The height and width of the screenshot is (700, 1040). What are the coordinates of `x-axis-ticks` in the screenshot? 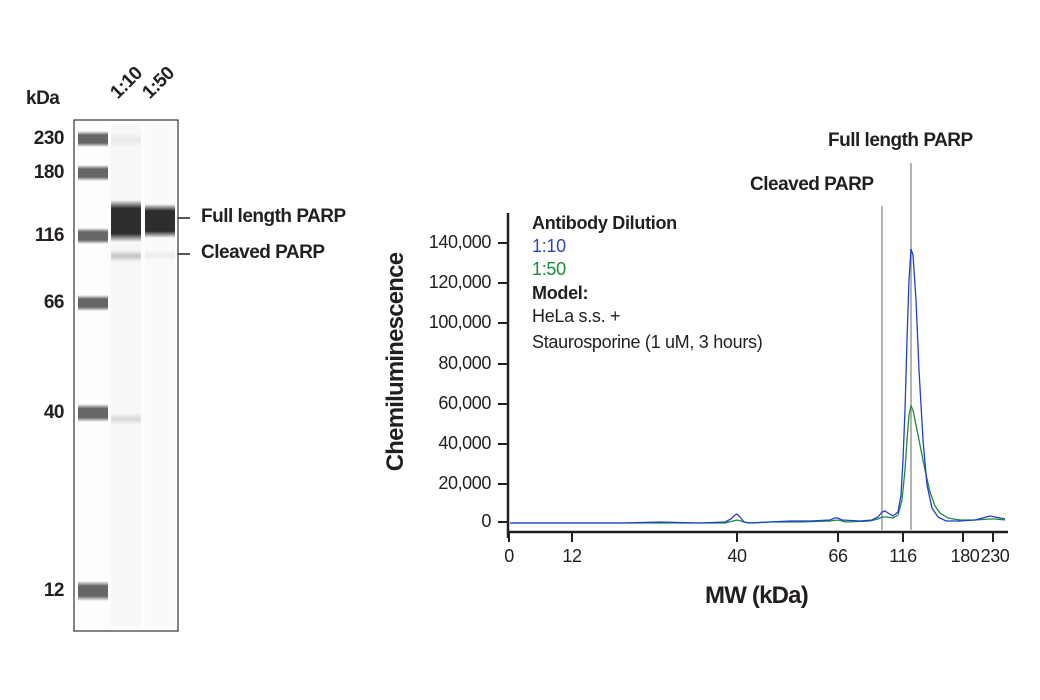 It's located at (751, 537).